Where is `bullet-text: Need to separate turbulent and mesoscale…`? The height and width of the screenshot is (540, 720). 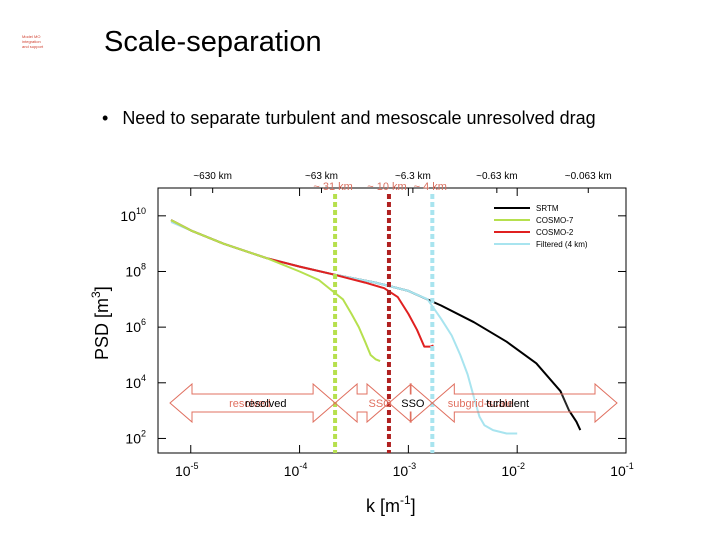
bullet-text: Need to separate turbulent and mesoscale… is located at coordinates (359, 118).